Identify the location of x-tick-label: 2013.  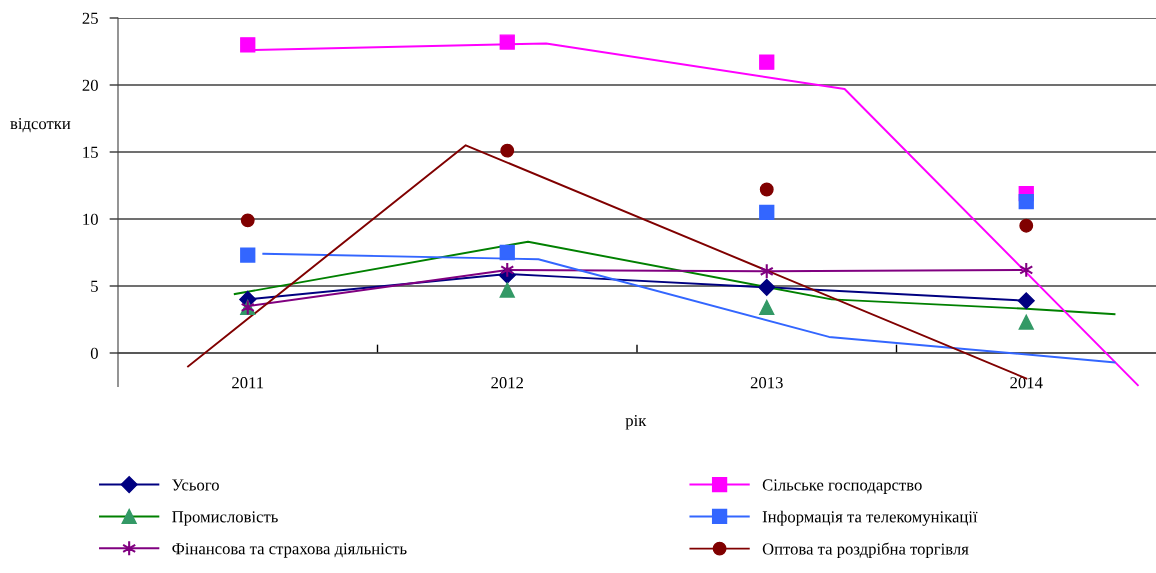
(766, 383).